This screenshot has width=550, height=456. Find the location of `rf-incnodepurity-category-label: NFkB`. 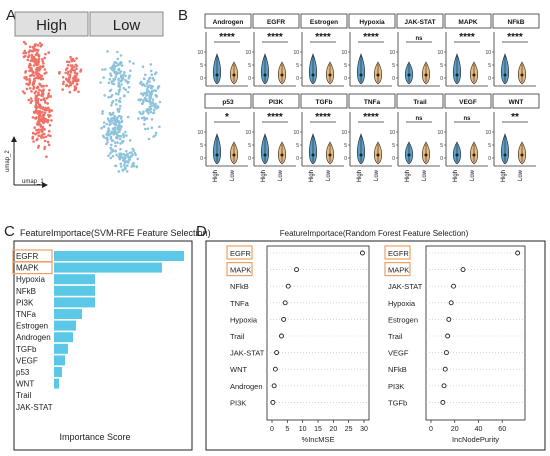

rf-incnodepurity-category-label: NFkB is located at coordinates (397, 369).